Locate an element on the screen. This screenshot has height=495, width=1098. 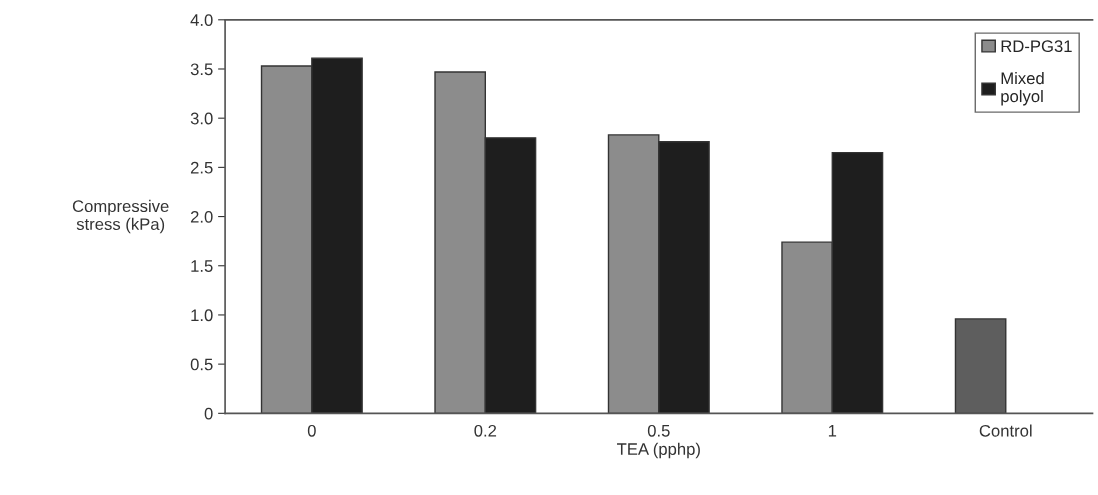
x-tick-label: 0.5 is located at coordinates (658, 430).